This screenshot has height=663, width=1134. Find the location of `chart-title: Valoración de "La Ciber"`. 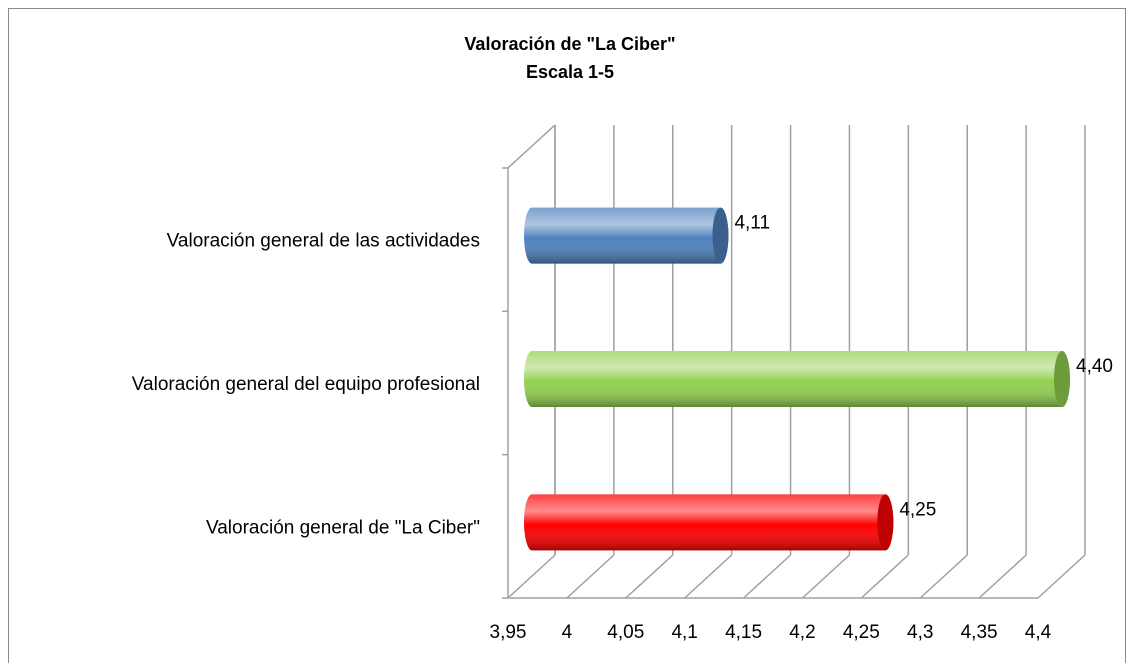

chart-title: Valoración de "La Ciber" is located at coordinates (569, 44).